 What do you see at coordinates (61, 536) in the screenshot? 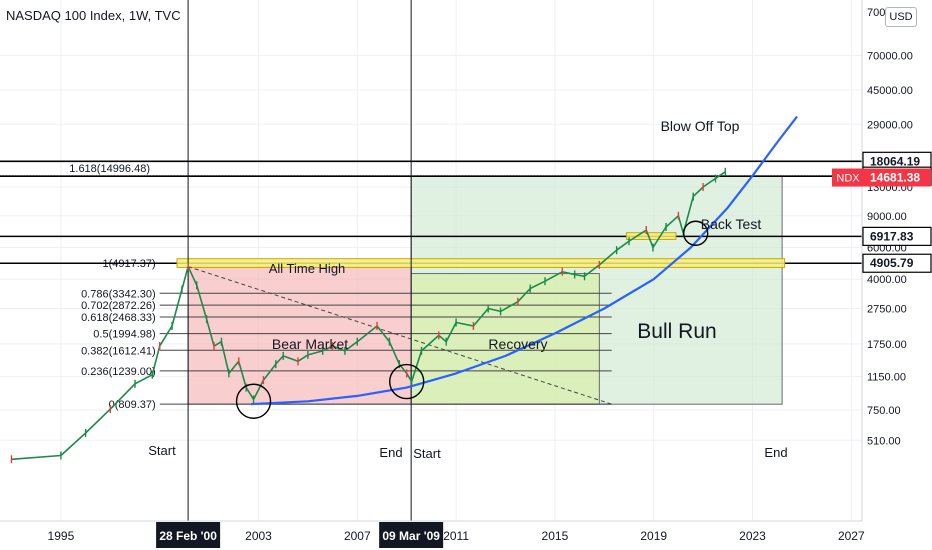
I see `x-tick-label-0: 1995` at bounding box center [61, 536].